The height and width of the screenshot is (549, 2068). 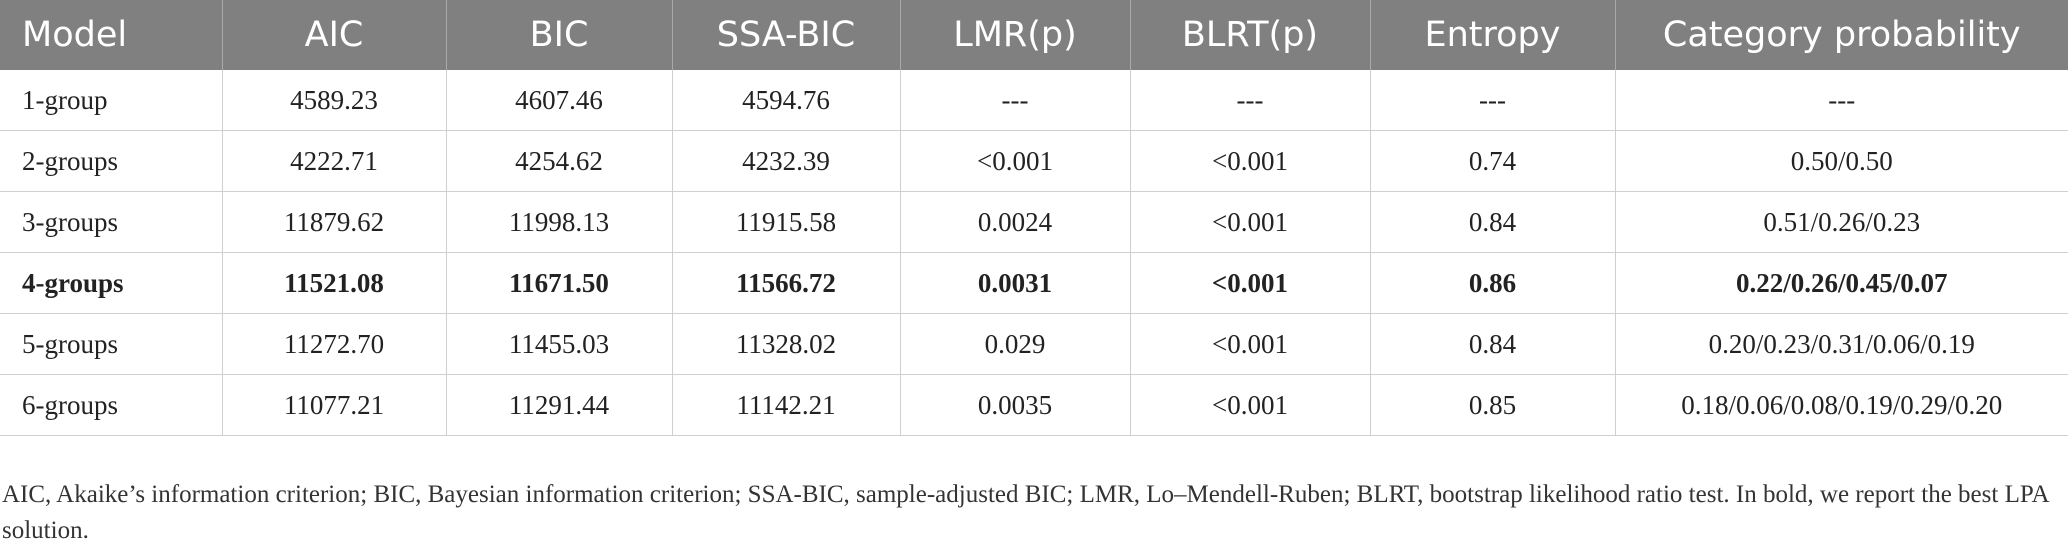 What do you see at coordinates (1492, 405) in the screenshot?
I see `cell-entropy: 0.85` at bounding box center [1492, 405].